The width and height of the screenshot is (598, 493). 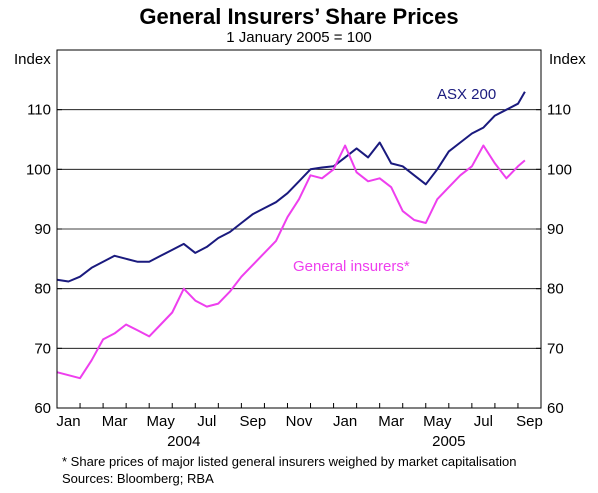 What do you see at coordinates (555, 348) in the screenshot?
I see `ytick-label-right-70: 70` at bounding box center [555, 348].